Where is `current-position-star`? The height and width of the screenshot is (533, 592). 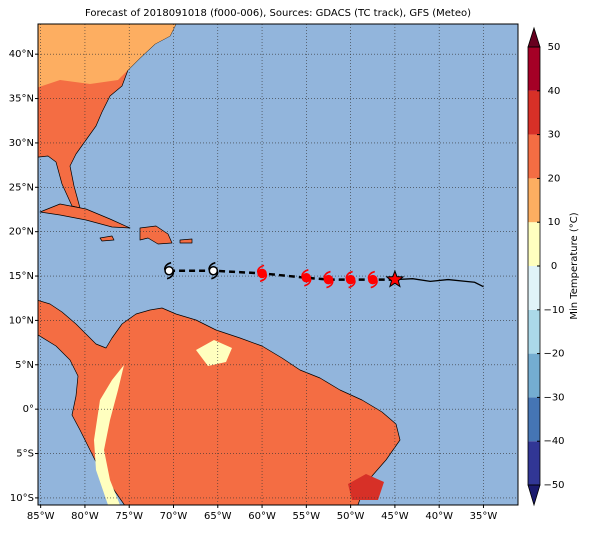
current-position-star is located at coordinates (395, 278).